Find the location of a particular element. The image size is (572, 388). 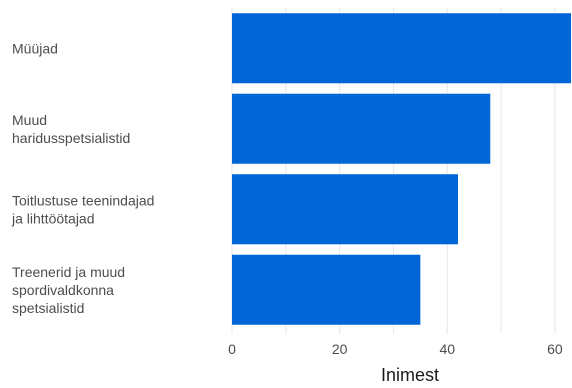

x-tick-label: 60 is located at coordinates (555, 349).